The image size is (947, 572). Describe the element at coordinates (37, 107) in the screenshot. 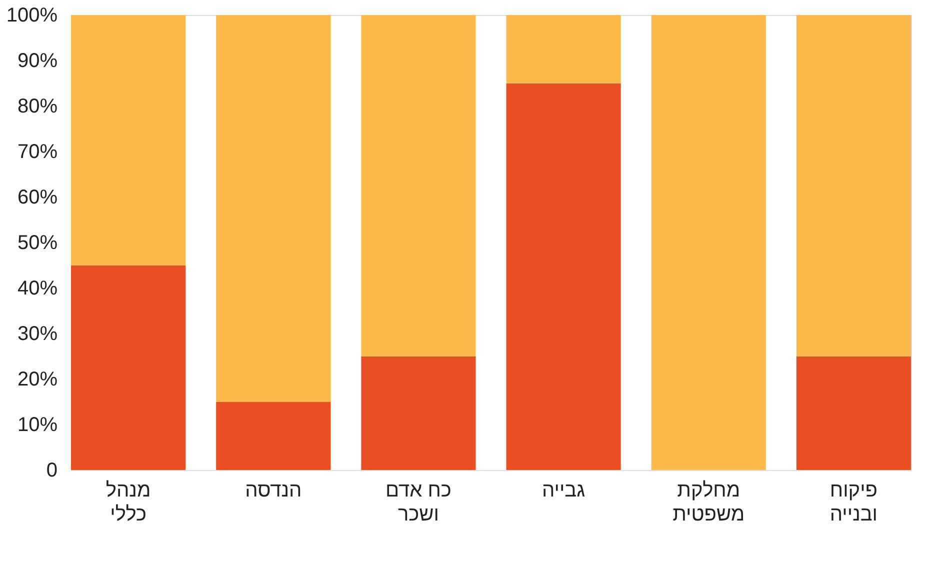

I see `y-tick-label: 80%` at that location.